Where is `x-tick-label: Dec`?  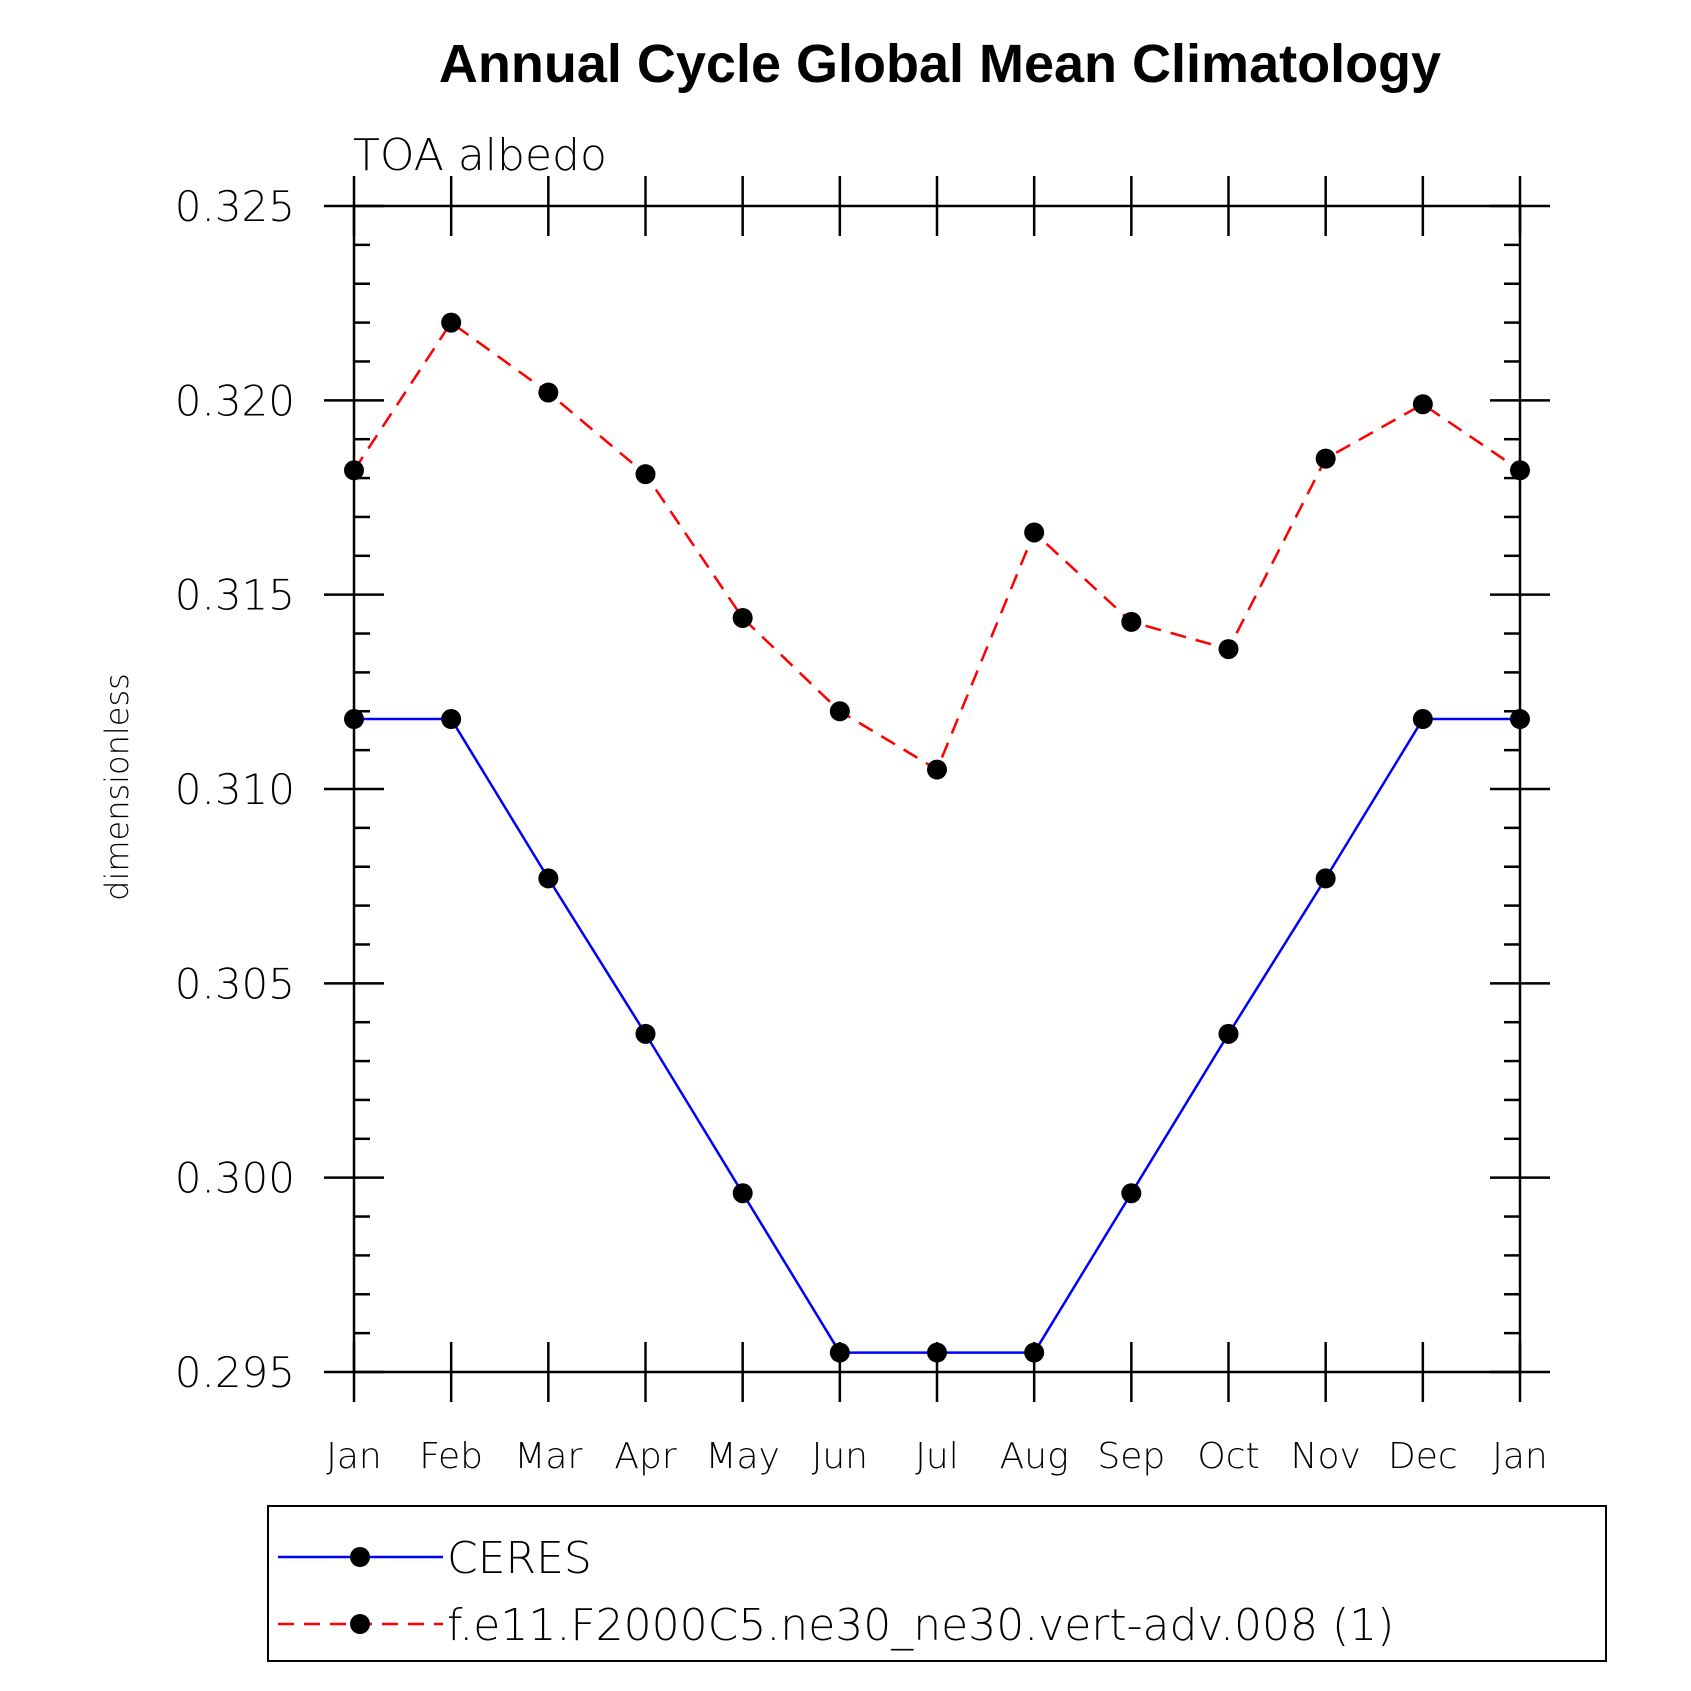 x-tick-label: Dec is located at coordinates (1423, 1456).